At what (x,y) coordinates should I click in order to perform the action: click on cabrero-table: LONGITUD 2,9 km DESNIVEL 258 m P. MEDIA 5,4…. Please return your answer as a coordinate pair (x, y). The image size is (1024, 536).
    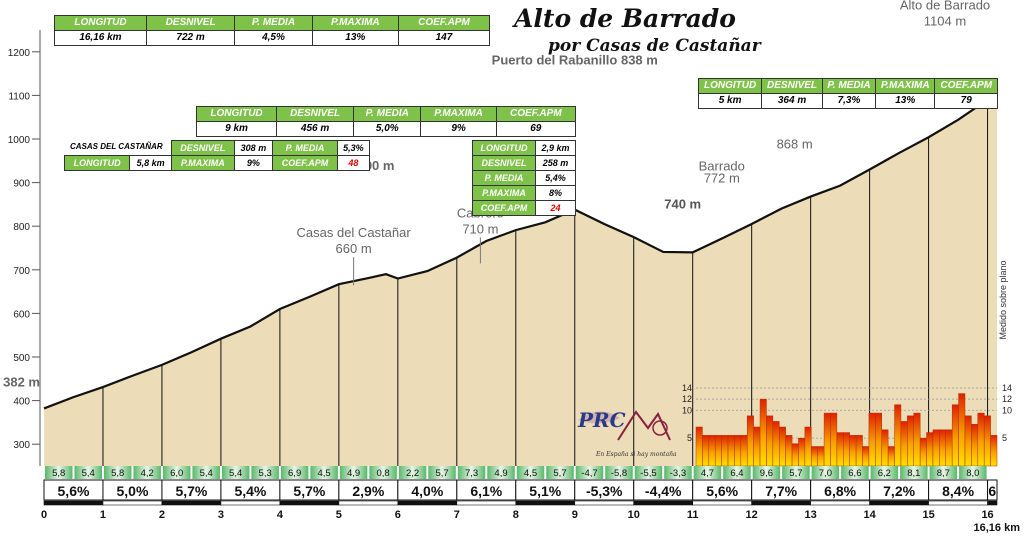
    Looking at the image, I should click on (524, 178).